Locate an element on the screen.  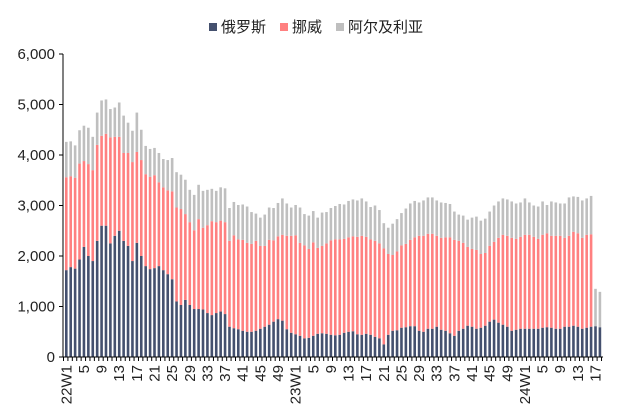
legend-swatch-norway is located at coordinates (283, 26).